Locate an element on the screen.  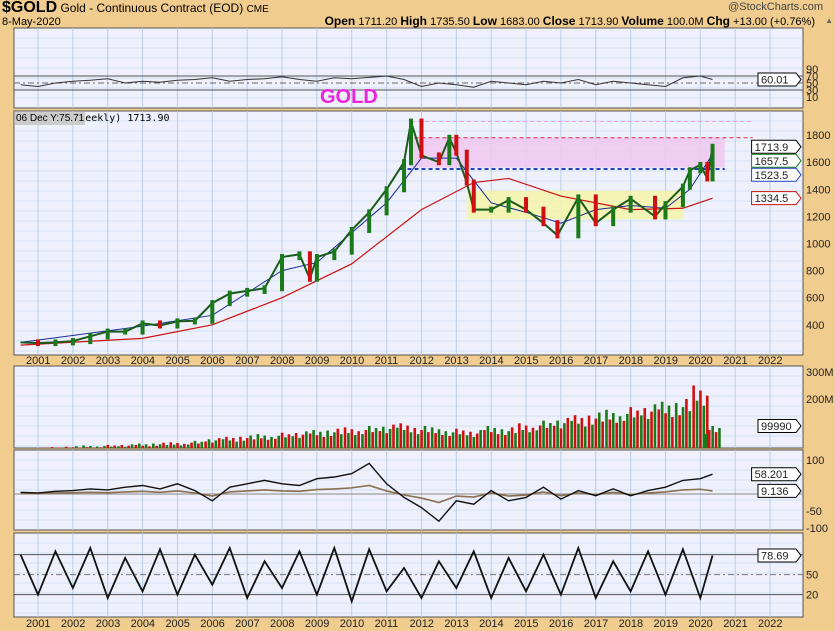
gold-annotation: GOLD is located at coordinates (349, 97).